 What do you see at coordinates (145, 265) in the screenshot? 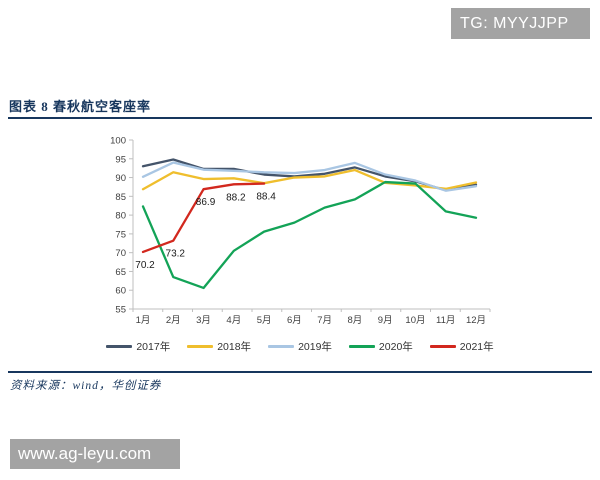
I see `data-label-2021年: 70.2` at bounding box center [145, 265].